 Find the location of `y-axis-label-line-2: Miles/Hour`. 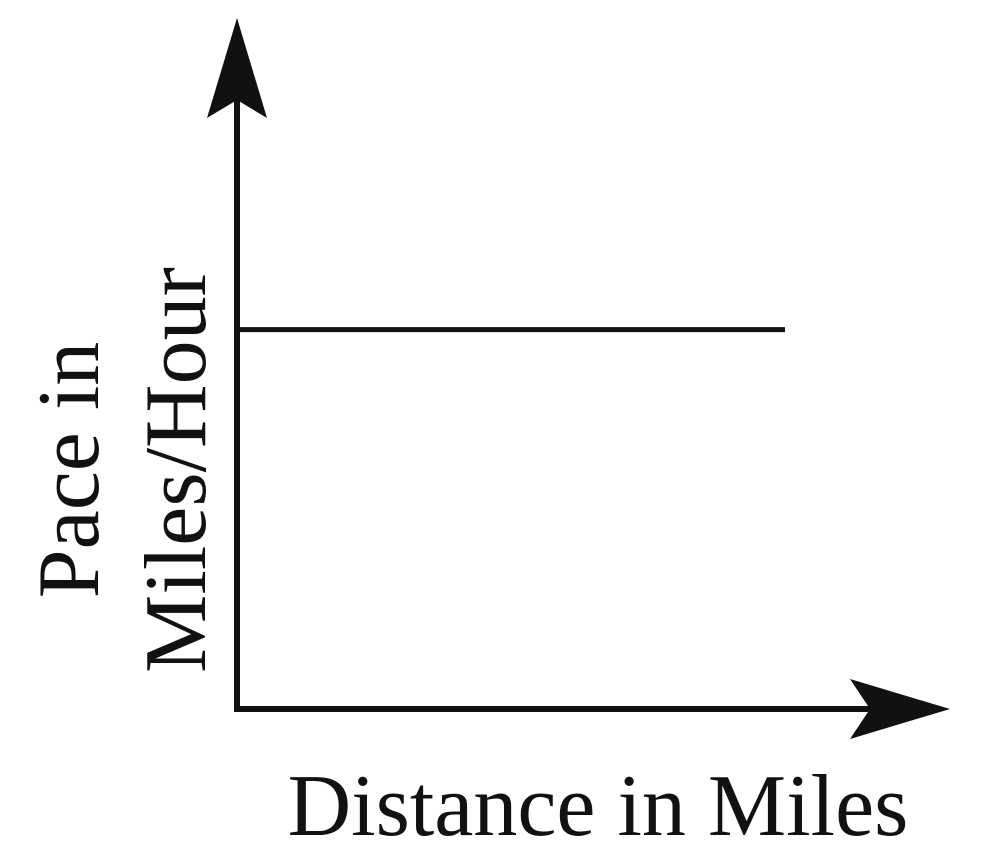

y-axis-label-line-2: Miles/Hour is located at coordinates (176, 470).